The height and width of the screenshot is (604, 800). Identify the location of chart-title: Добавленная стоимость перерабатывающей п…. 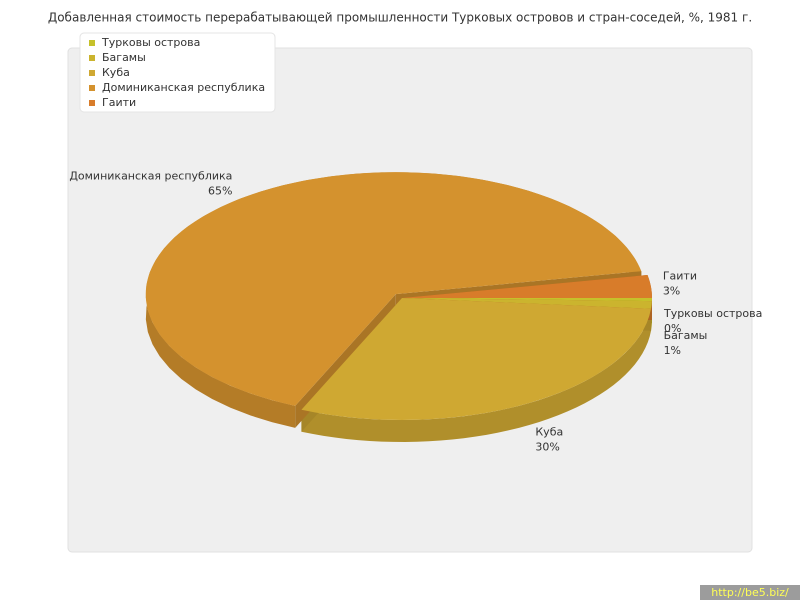
(400, 18).